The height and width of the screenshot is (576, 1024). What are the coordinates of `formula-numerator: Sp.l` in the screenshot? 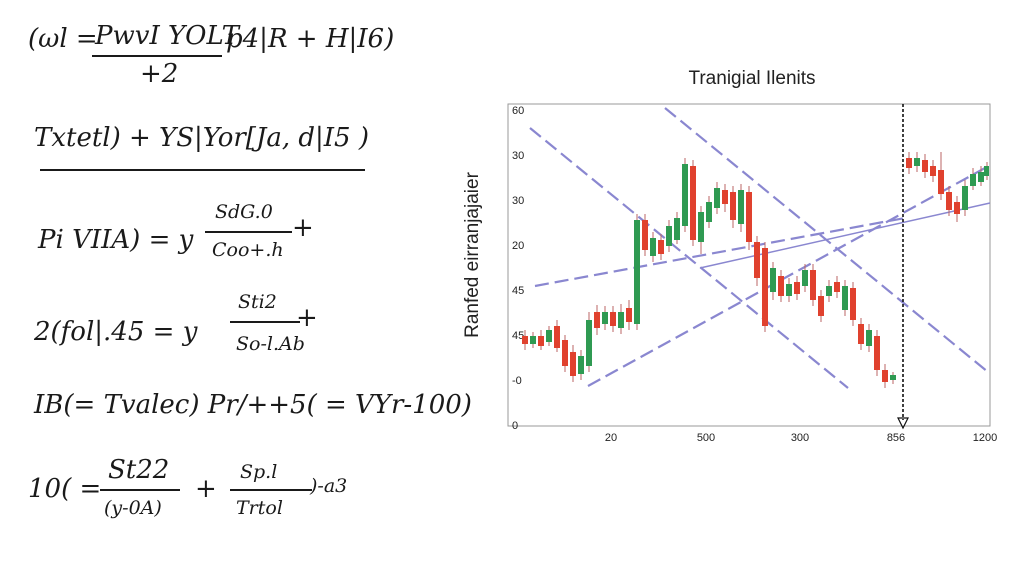 It's located at (258, 472).